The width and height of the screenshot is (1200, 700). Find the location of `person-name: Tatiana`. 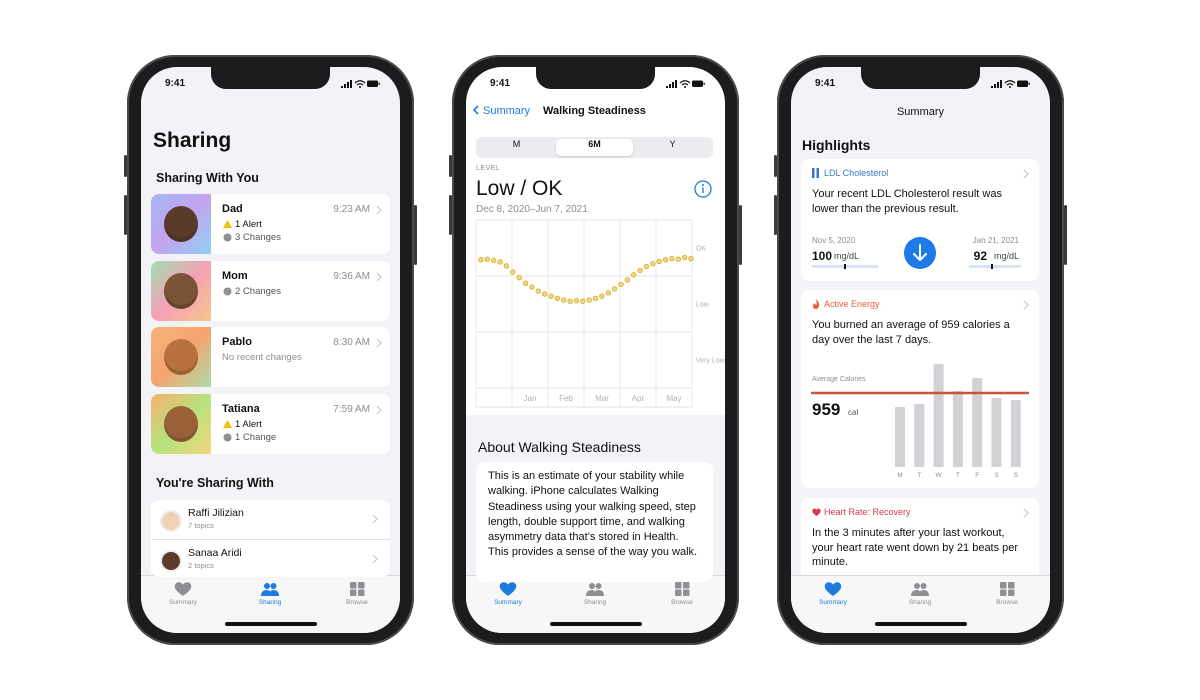

person-name: Tatiana is located at coordinates (241, 408).